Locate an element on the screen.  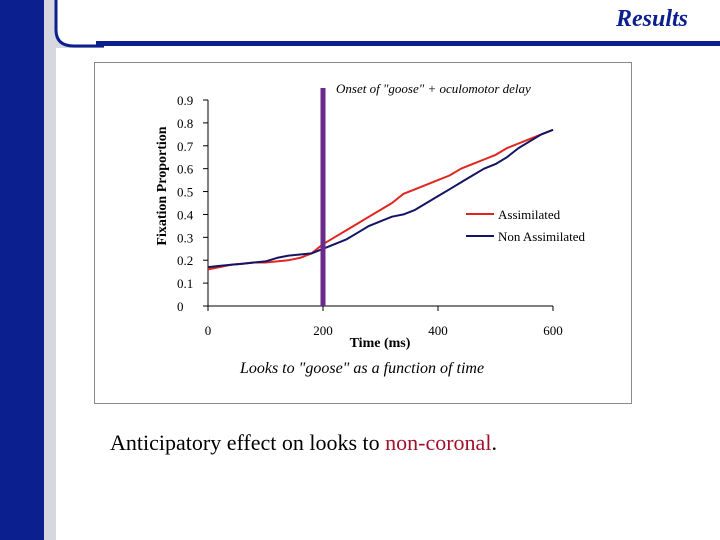
legend-item-assimilated: Assimilated is located at coordinates (529, 214).